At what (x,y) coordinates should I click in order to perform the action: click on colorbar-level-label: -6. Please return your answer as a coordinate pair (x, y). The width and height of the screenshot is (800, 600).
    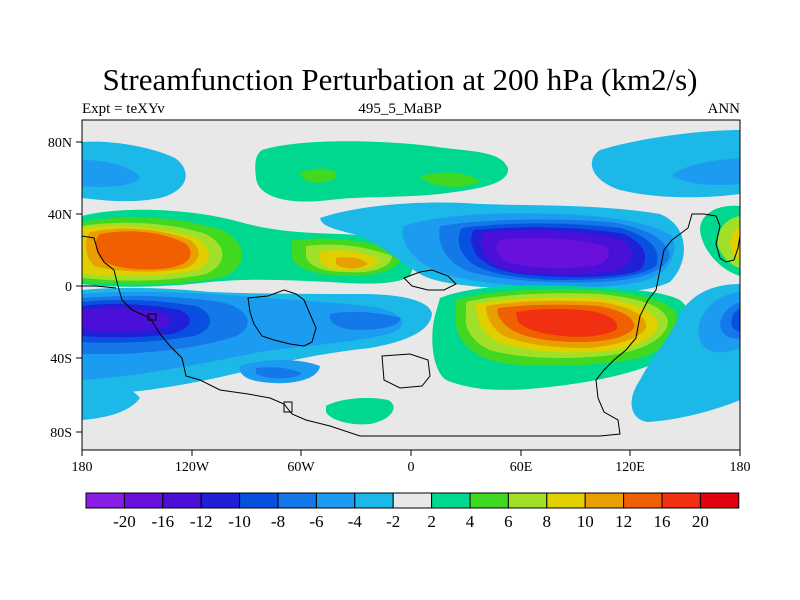
    Looking at the image, I should click on (316, 521).